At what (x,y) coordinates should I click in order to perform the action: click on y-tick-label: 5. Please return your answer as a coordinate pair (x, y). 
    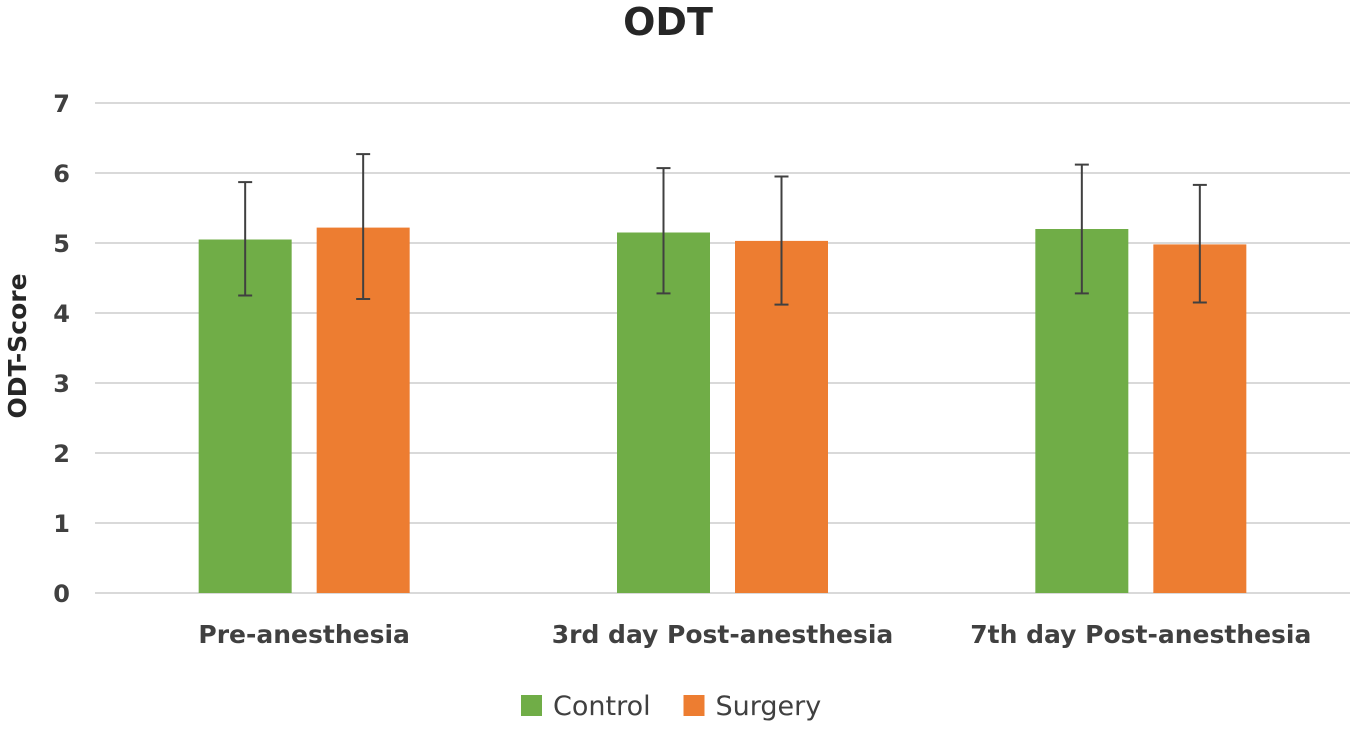
    Looking at the image, I should click on (61, 244).